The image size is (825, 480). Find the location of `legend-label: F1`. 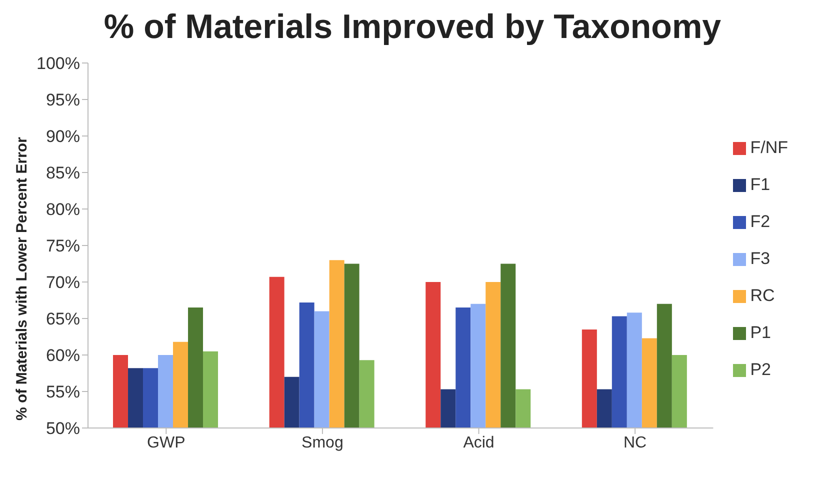

legend-label: F1 is located at coordinates (760, 184).